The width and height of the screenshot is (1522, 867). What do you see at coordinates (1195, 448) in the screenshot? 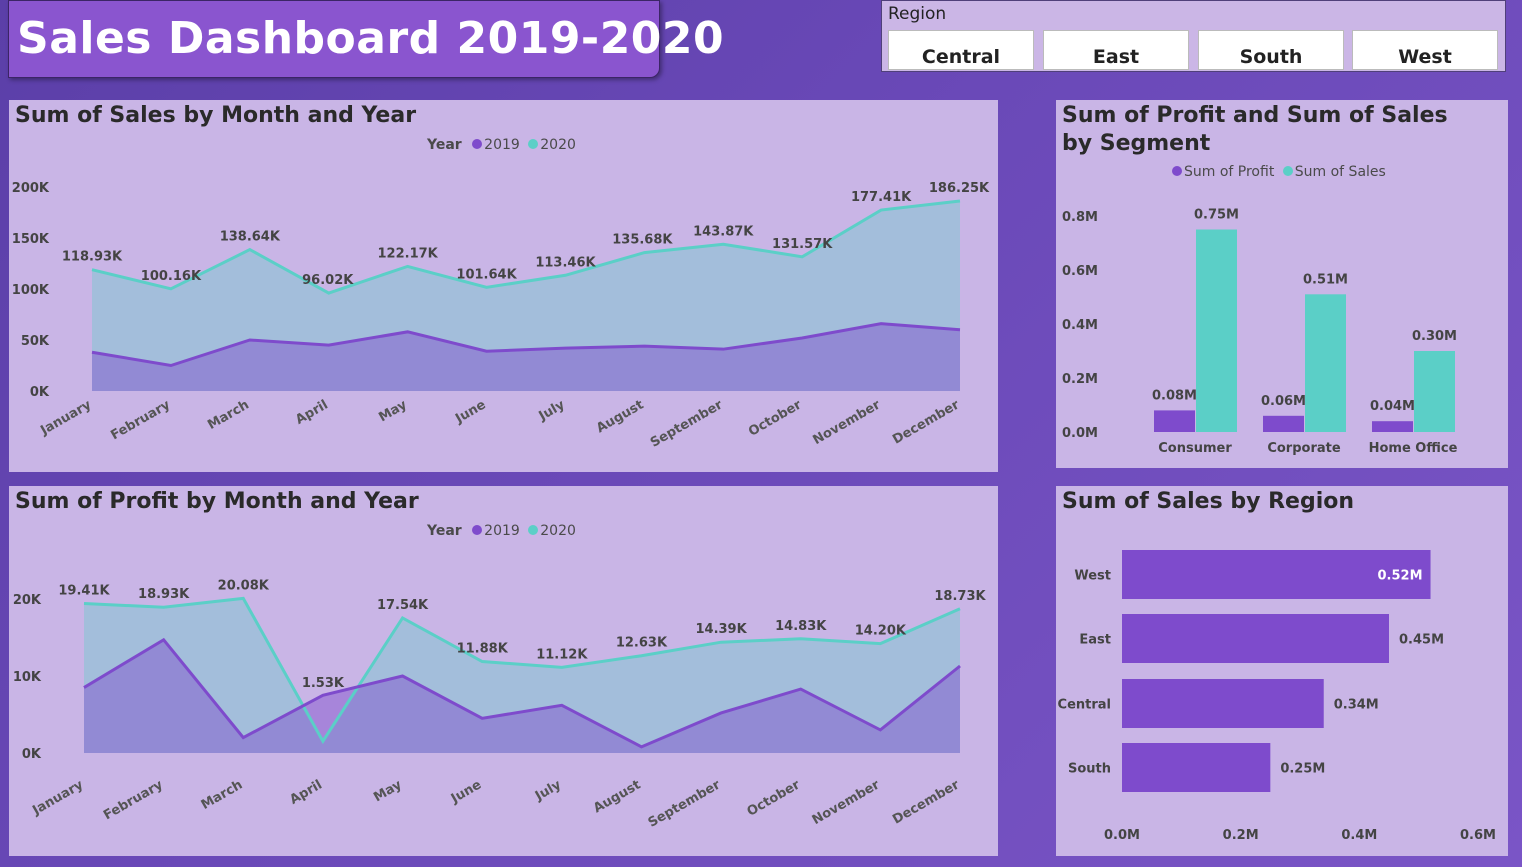
I see `x-category-label: Consumer` at bounding box center [1195, 448].